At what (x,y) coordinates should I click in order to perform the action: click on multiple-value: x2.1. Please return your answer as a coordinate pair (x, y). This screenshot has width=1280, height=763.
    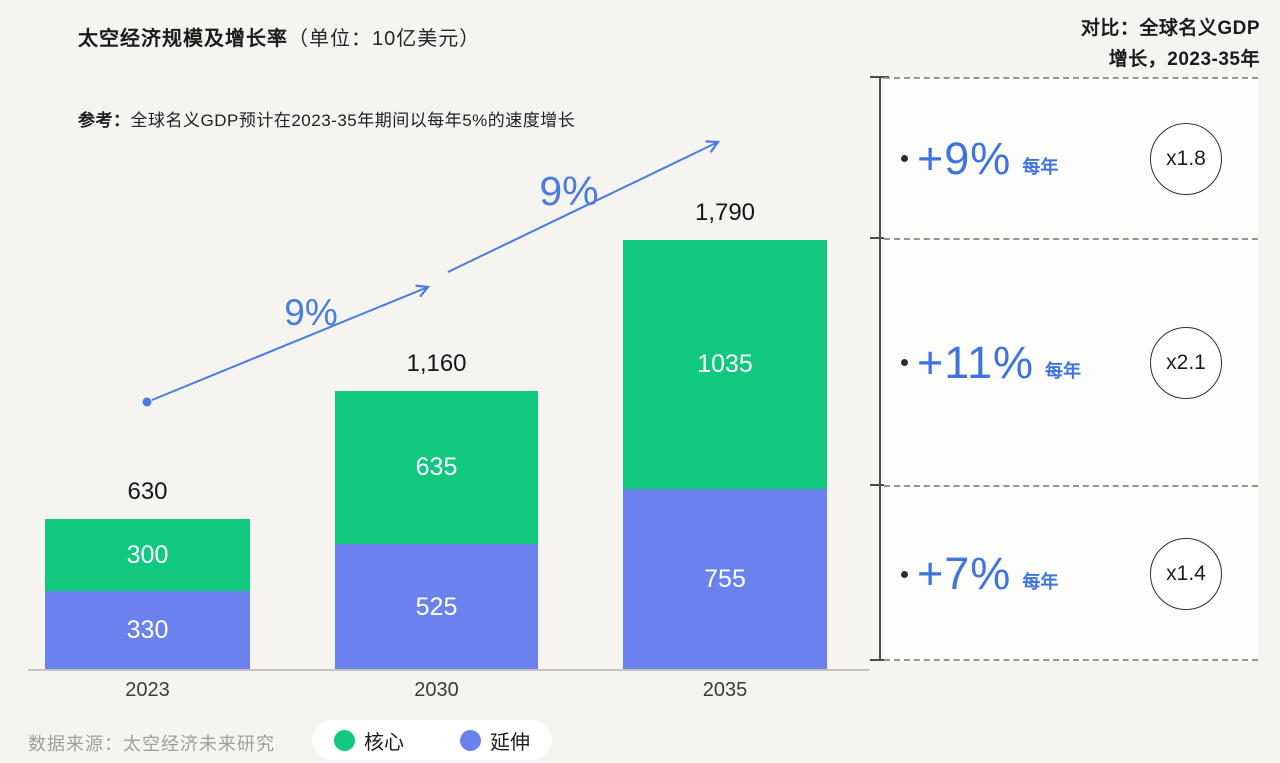
    Looking at the image, I should click on (1186, 362).